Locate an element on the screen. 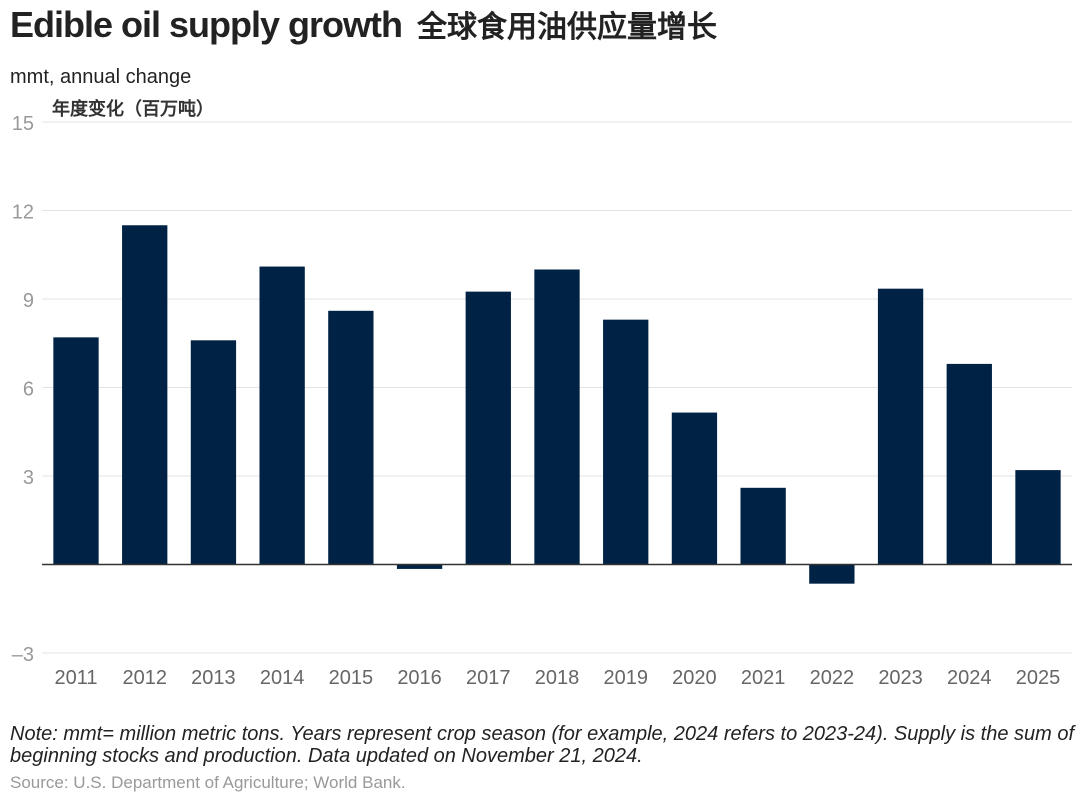  y-axis-unit-zh: 年度变化（百万吨） is located at coordinates (133, 109).